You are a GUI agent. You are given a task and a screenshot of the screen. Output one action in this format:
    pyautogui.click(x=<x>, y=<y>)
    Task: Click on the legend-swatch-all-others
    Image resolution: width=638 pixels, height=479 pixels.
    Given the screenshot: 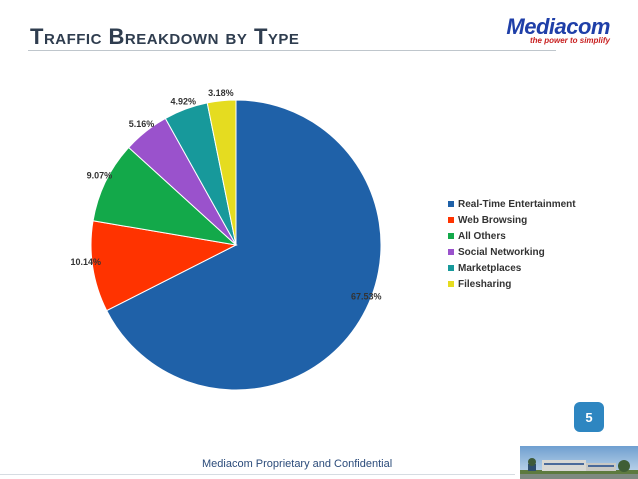 What is the action you would take?
    pyautogui.click(x=451, y=236)
    